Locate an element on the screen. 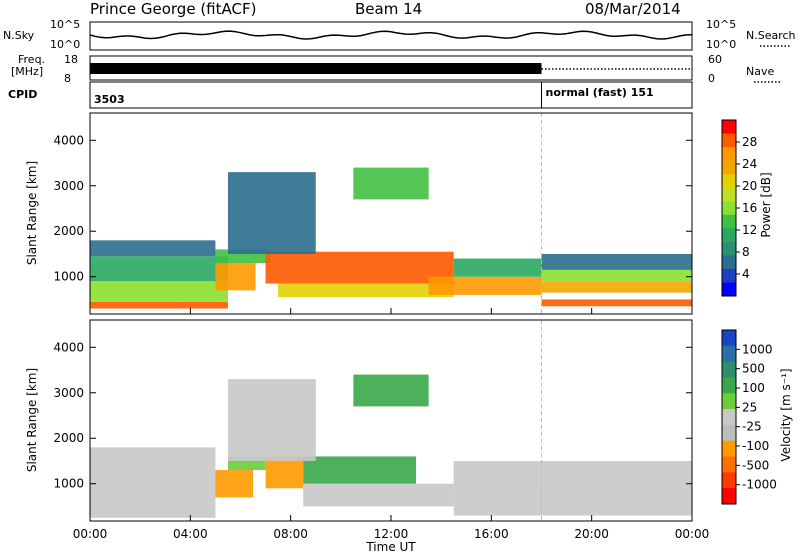 This screenshot has height=558, width=800. freq-series is located at coordinates (316, 68).